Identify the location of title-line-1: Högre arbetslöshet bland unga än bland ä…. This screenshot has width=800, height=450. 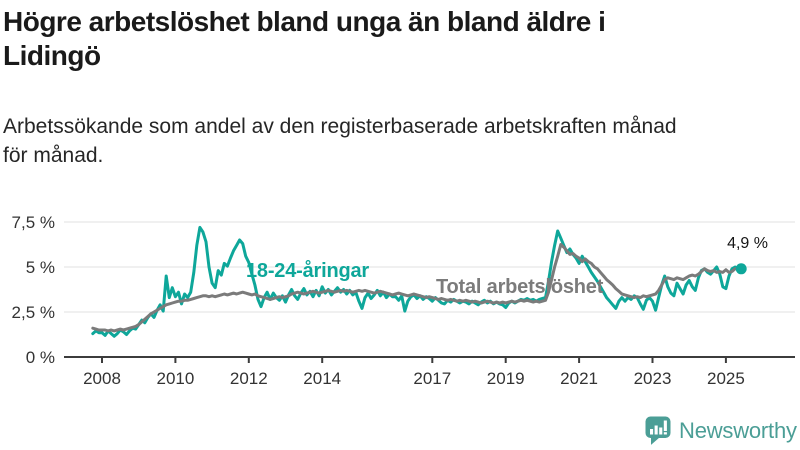
(304, 21).